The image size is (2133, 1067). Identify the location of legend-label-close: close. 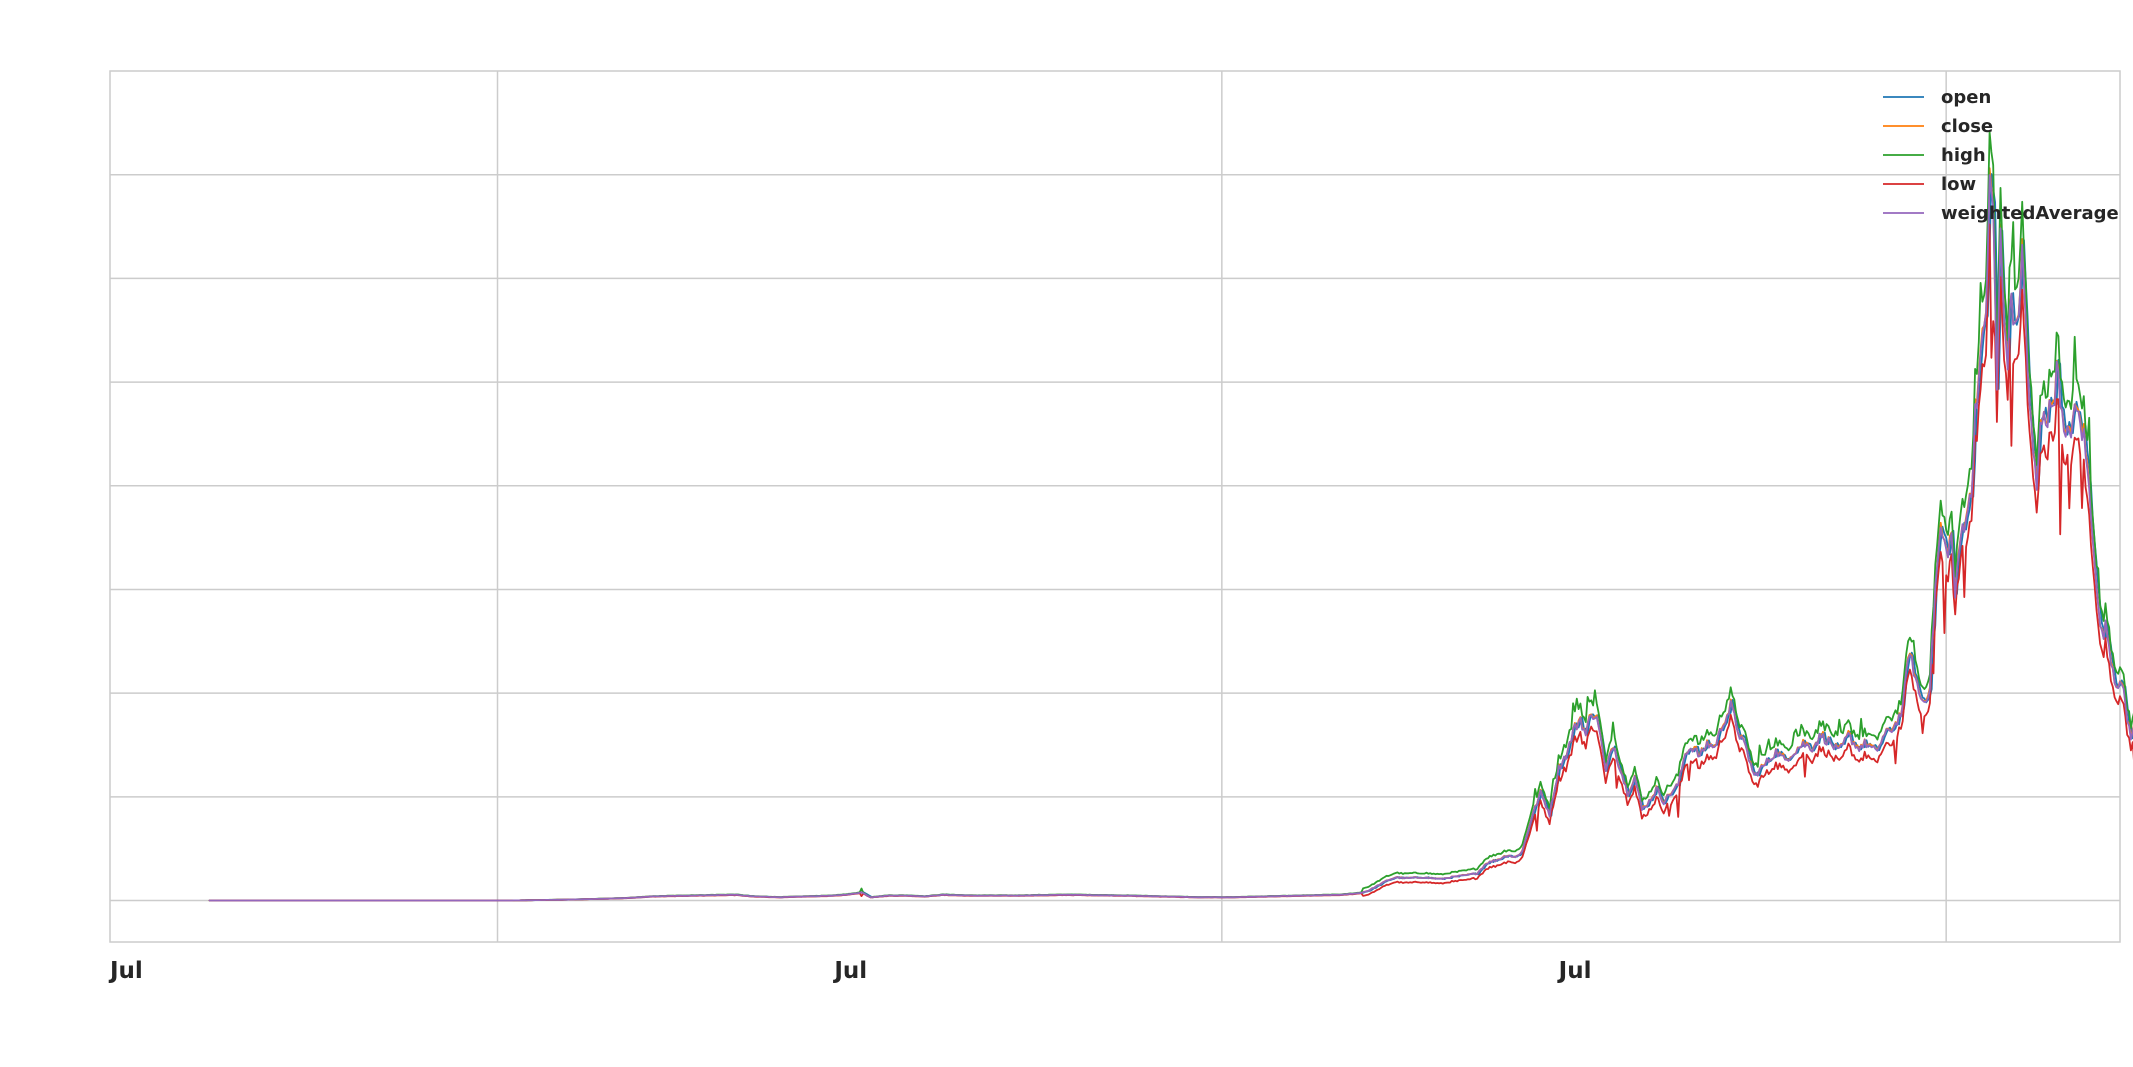
(1967, 126).